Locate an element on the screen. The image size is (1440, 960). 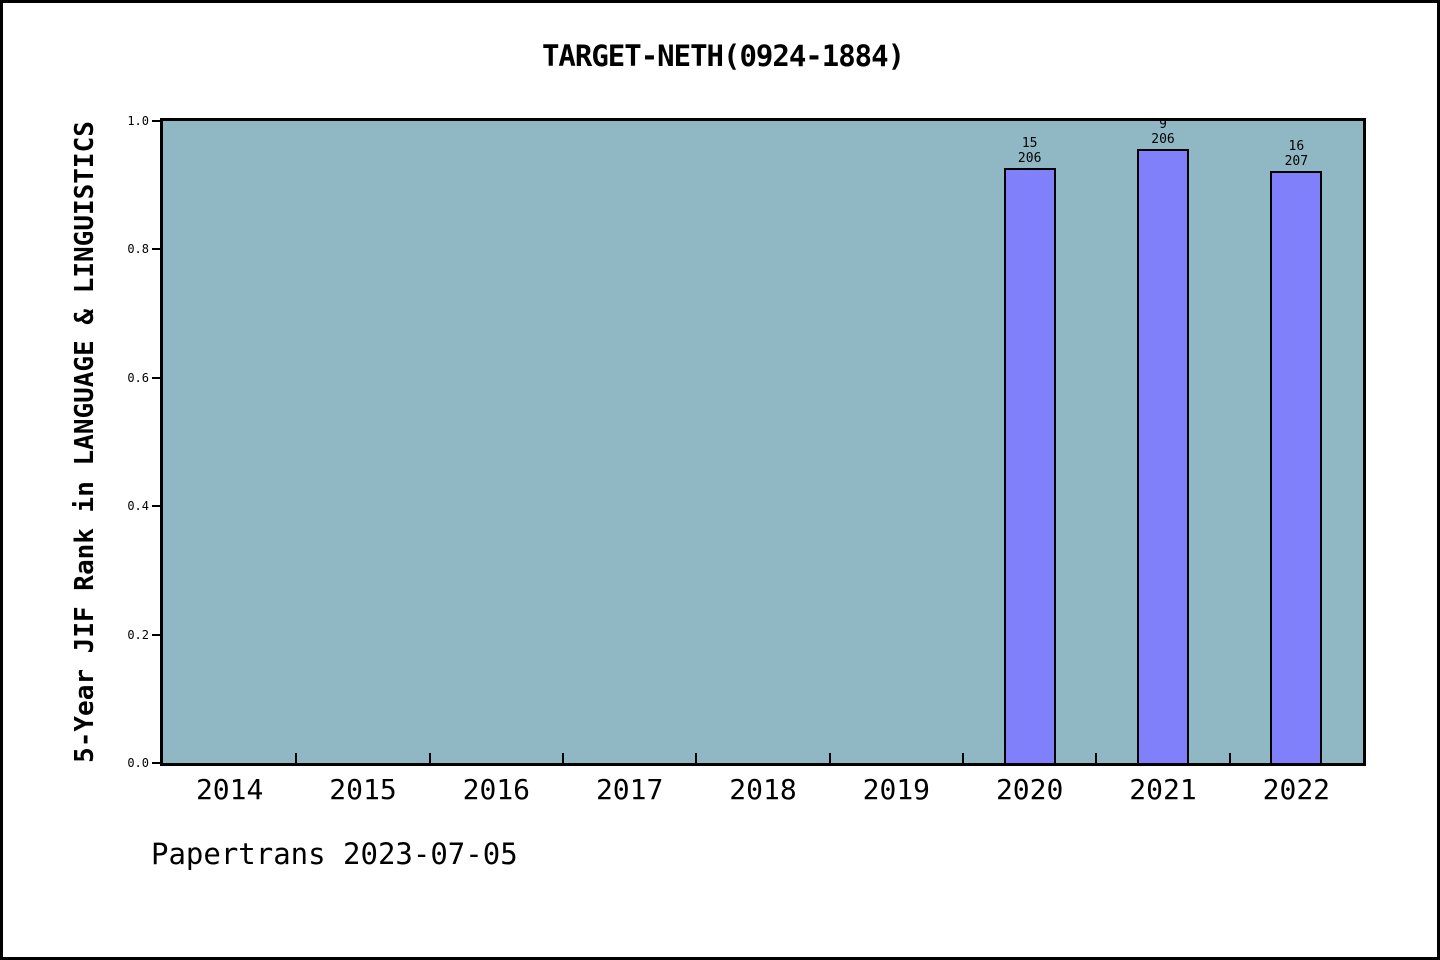
y-tick-label: 0.6 is located at coordinates (138, 377).